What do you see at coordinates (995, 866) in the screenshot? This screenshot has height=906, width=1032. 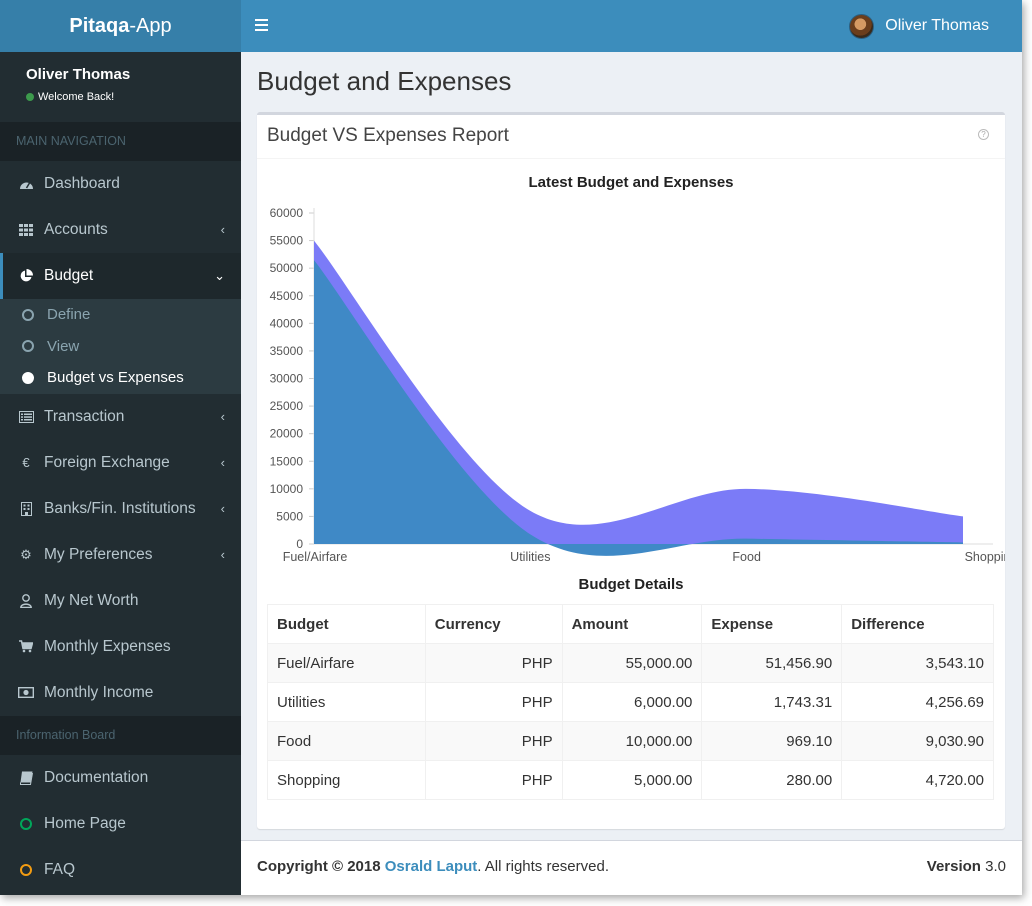 I see `version-number: 3.0` at bounding box center [995, 866].